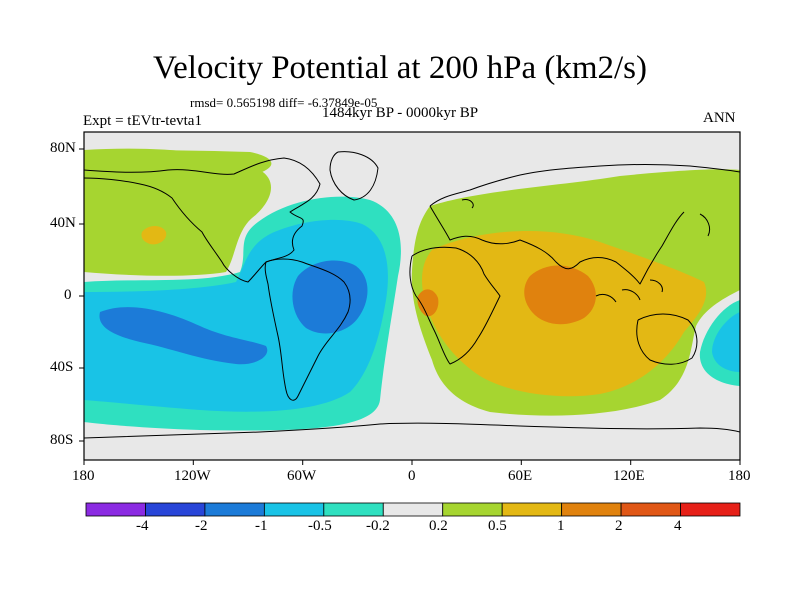  Describe the element at coordinates (520, 476) in the screenshot. I see `lon-tick-label: 60E` at that location.